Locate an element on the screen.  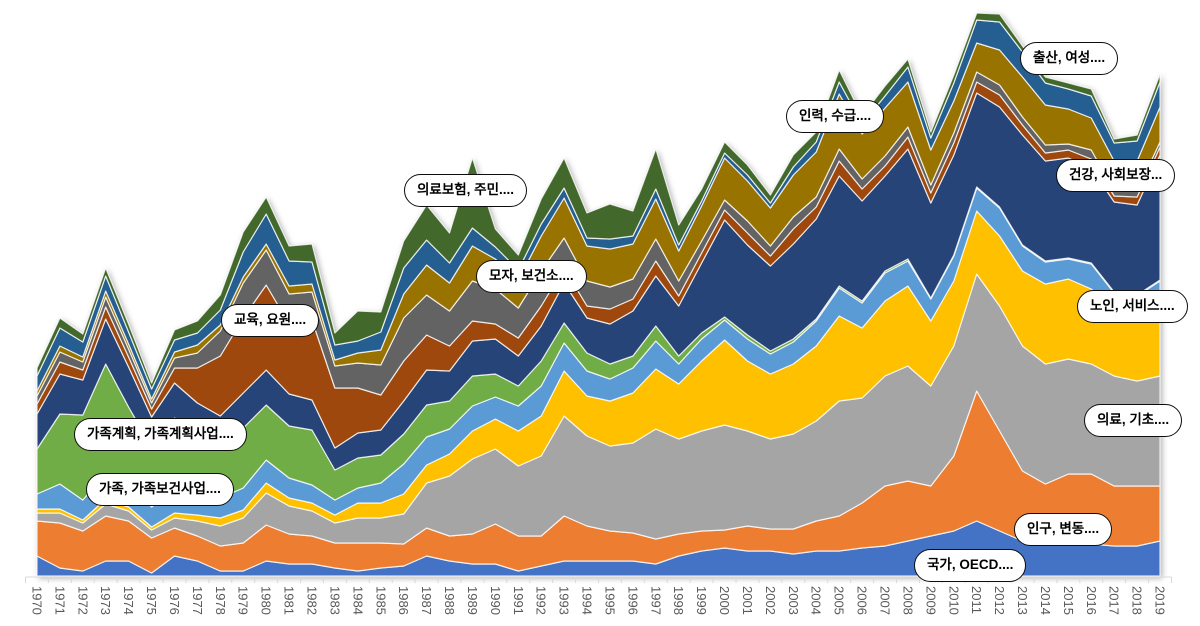
x-axis-label: 1984 is located at coordinates (357, 600).